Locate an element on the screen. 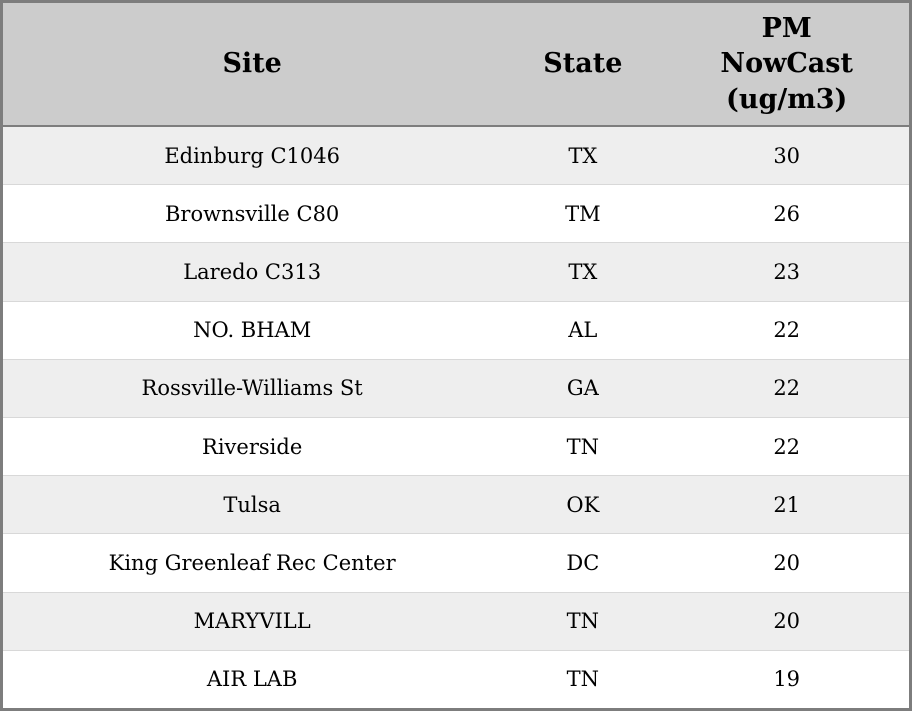 The height and width of the screenshot is (711, 912). table-row: AIR LAB TN 19 is located at coordinates (456, 678).